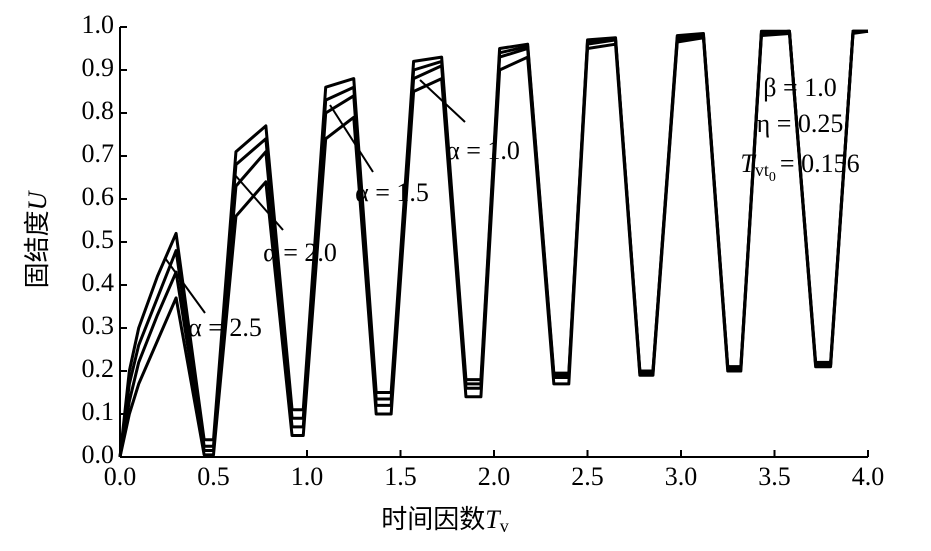  What do you see at coordinates (400, 476) in the screenshot?
I see `x-tick-label: 1.5` at bounding box center [400, 476].